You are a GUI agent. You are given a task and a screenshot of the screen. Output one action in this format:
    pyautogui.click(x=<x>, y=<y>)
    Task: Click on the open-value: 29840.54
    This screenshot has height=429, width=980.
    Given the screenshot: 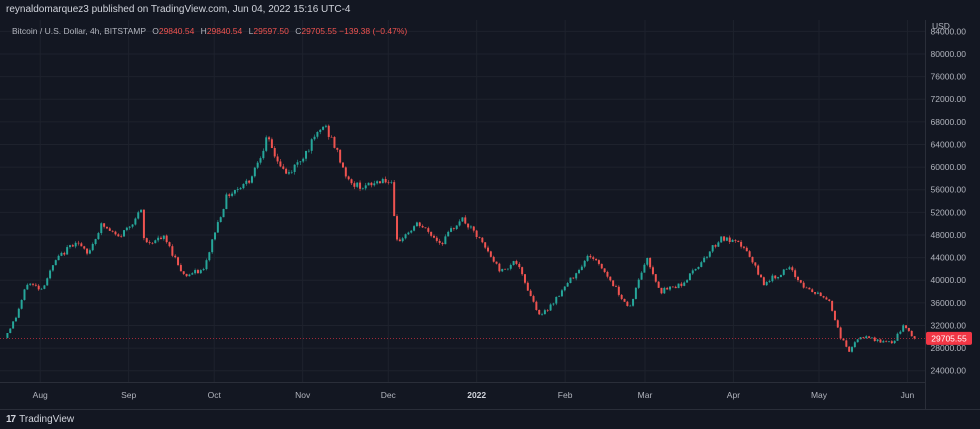 What is the action you would take?
    pyautogui.click(x=176, y=31)
    